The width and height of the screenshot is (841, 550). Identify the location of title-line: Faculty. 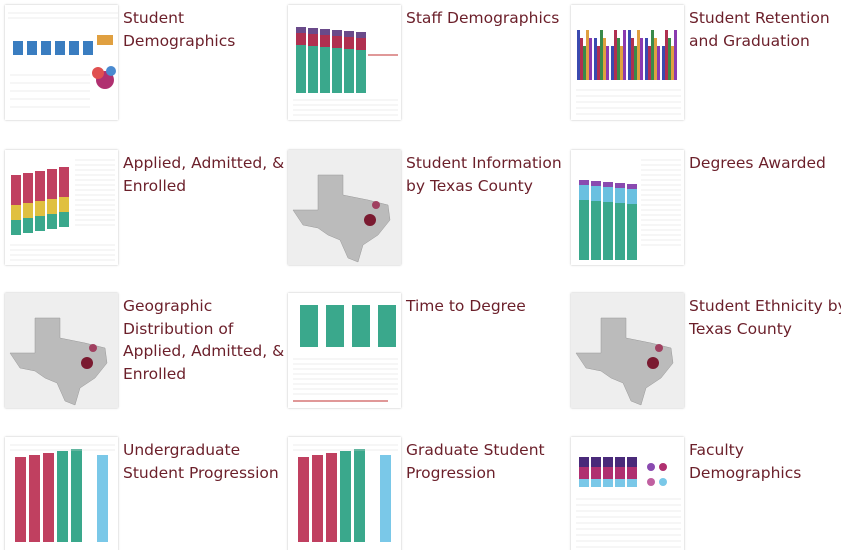
(716, 450).